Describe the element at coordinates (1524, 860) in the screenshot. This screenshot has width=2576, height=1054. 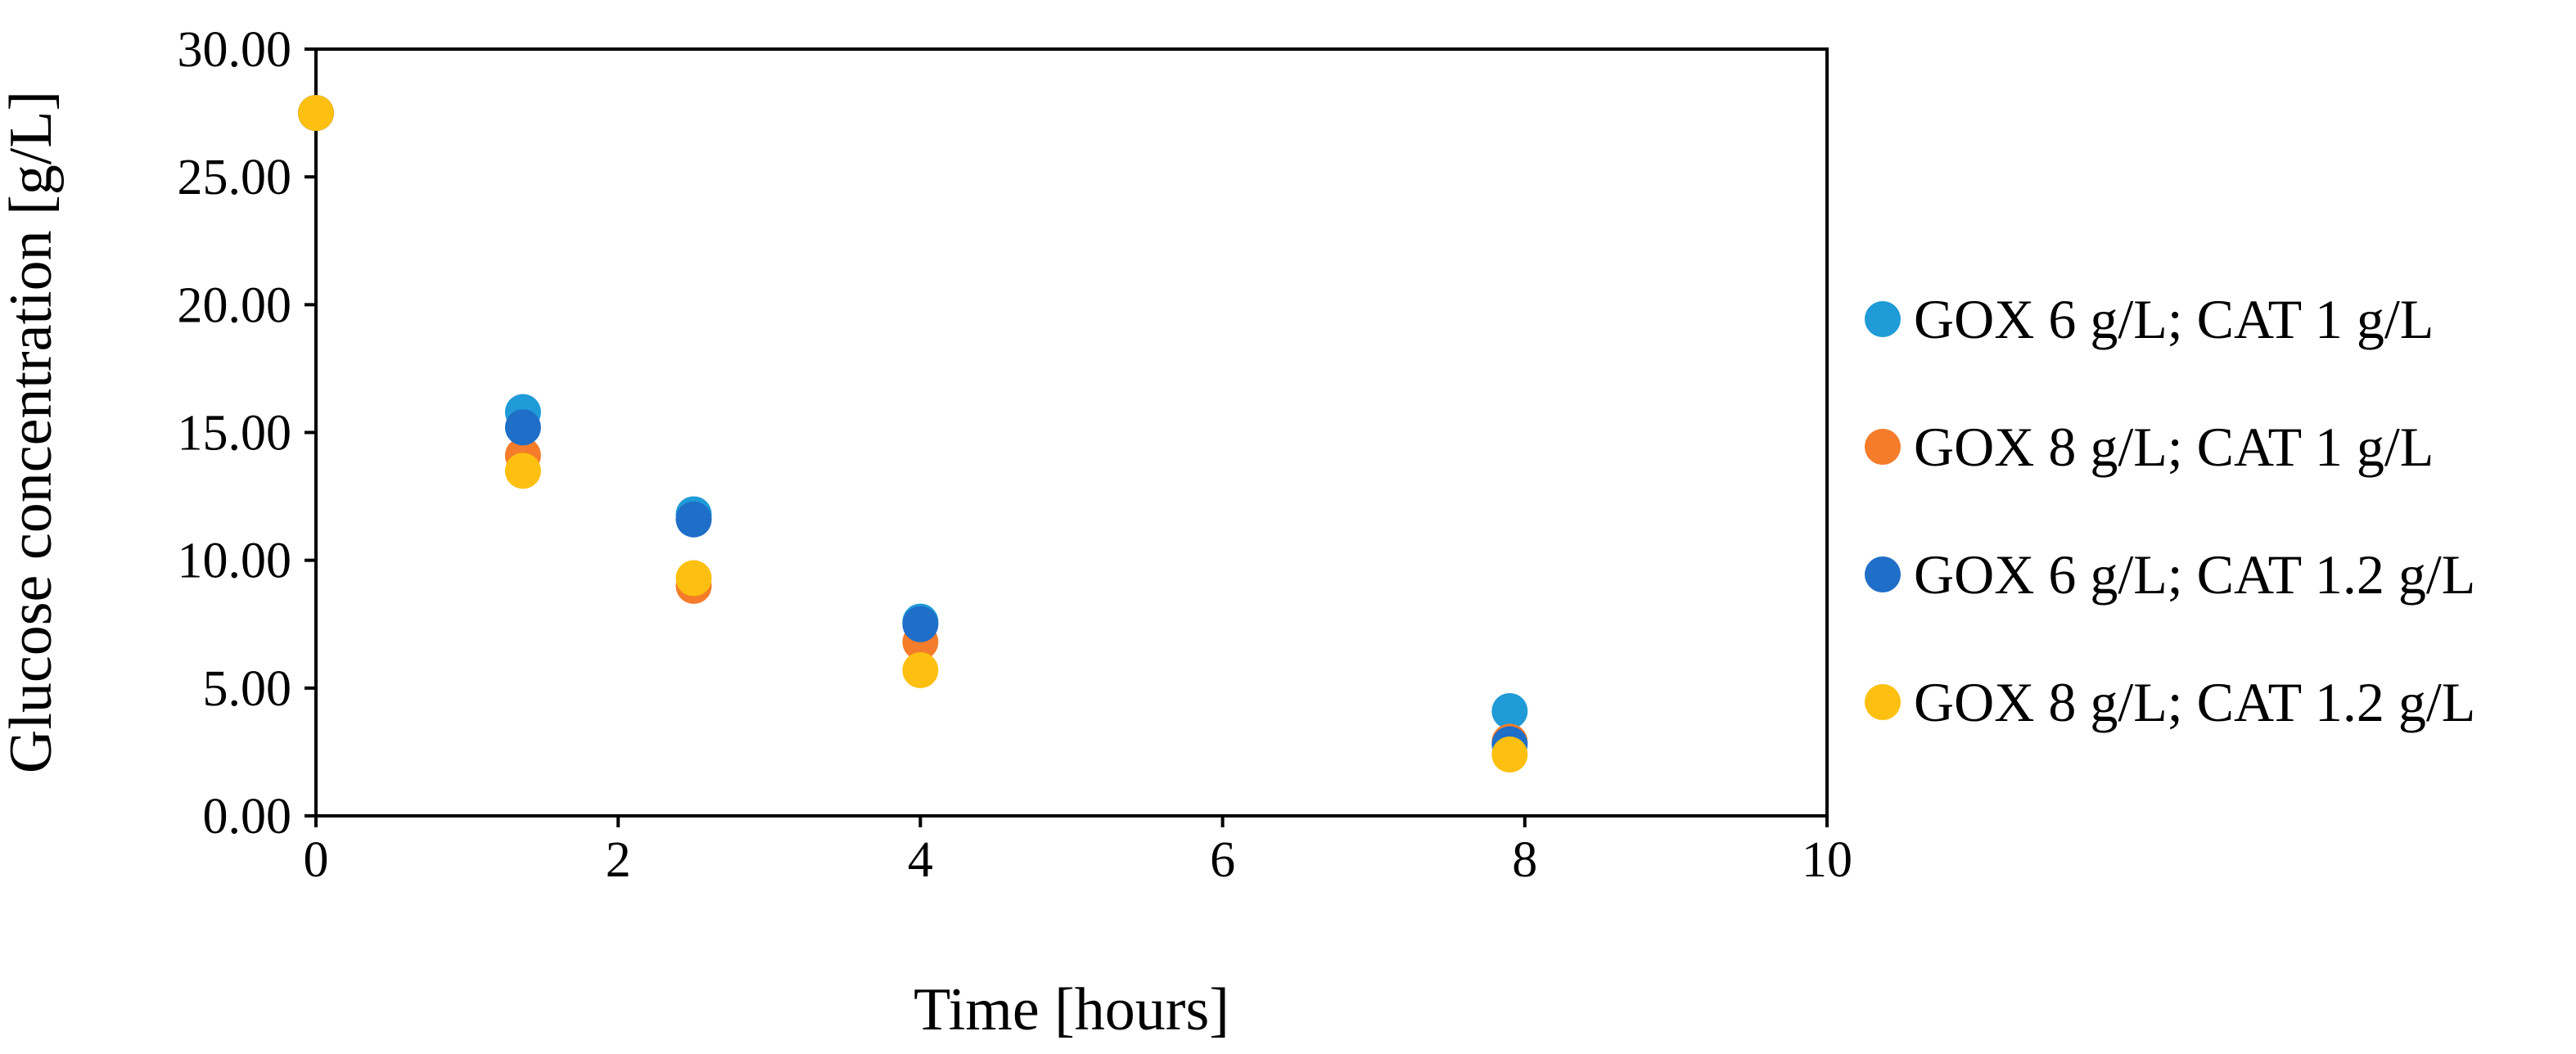
I see `x-tick-label: 8` at that location.